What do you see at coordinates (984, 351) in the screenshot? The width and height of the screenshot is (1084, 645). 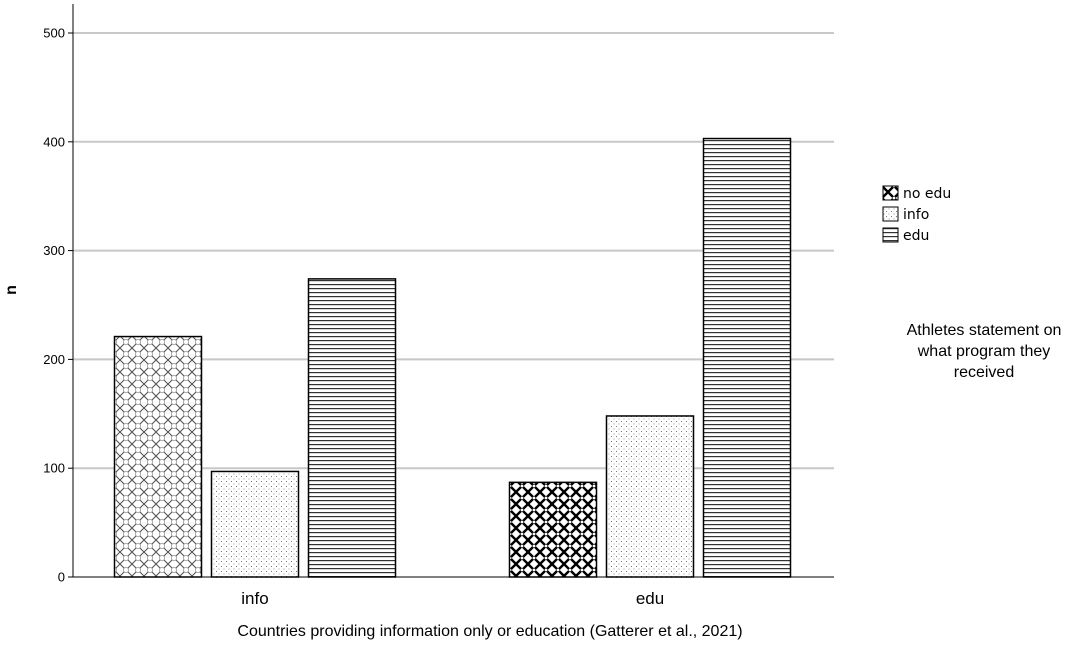 I see `legend-title-line-2: what program they` at bounding box center [984, 351].